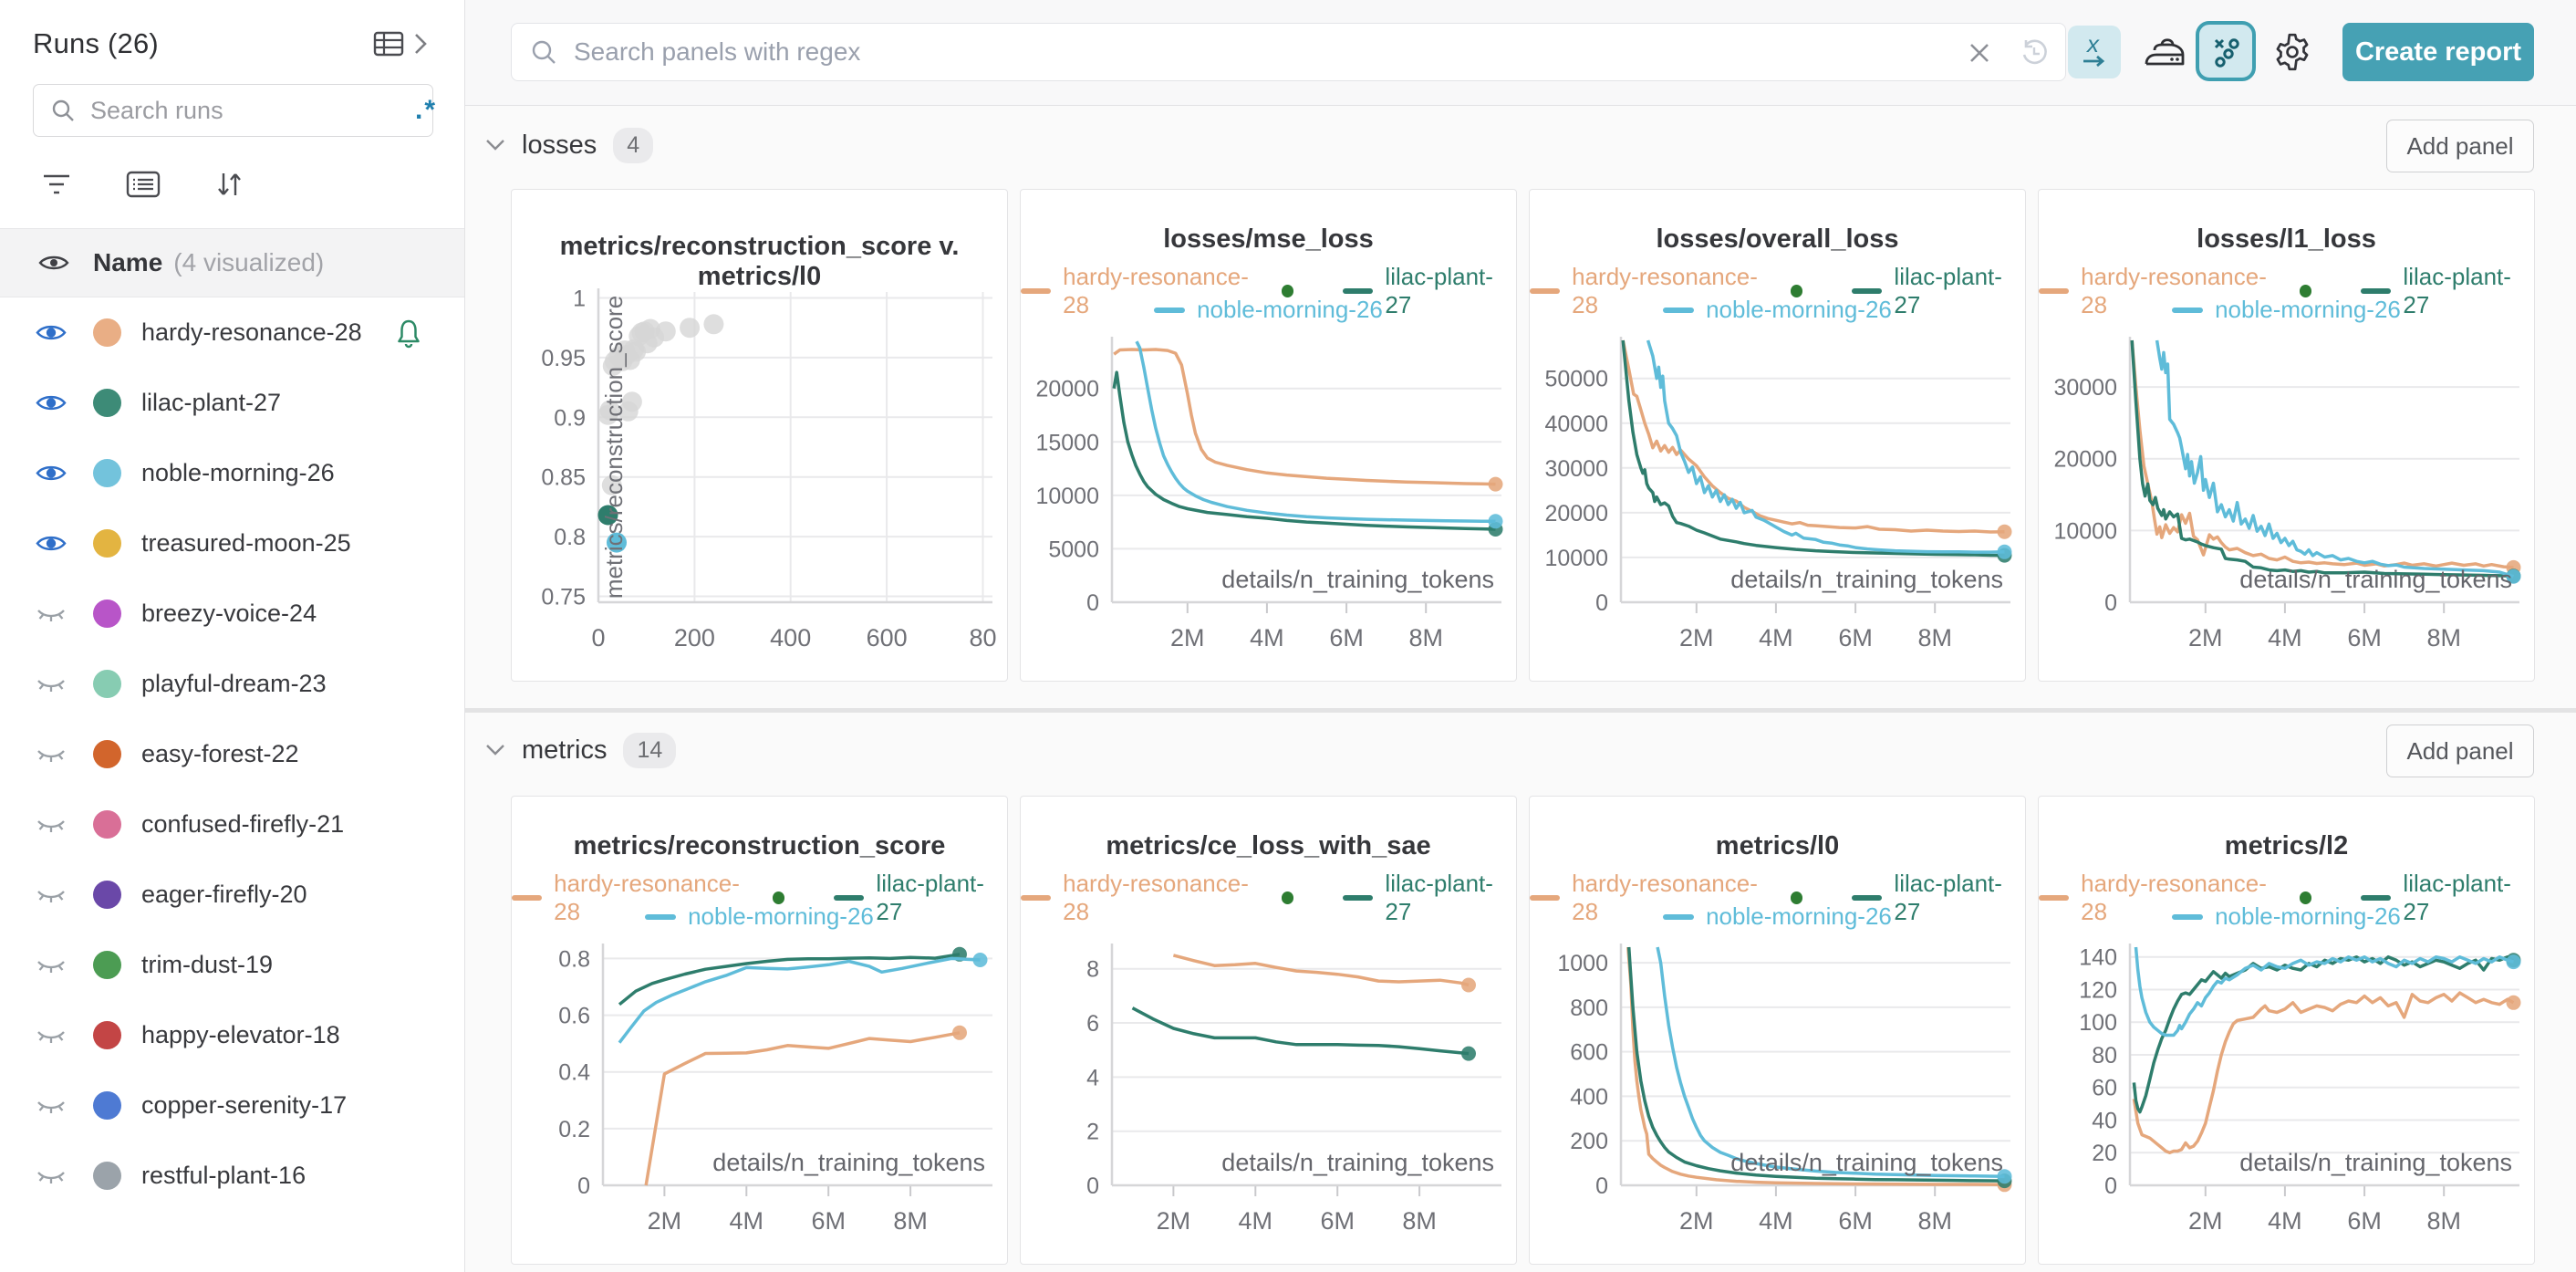  Describe the element at coordinates (1309, 52) in the screenshot. I see `search-panels-input` at that location.